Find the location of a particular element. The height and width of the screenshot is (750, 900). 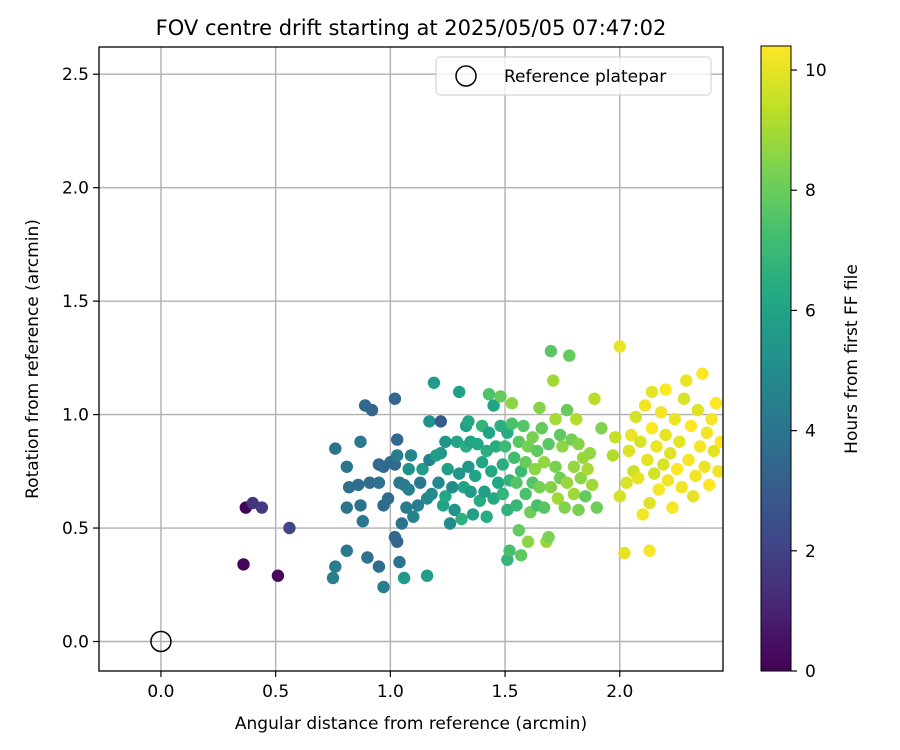

y-tick-label: 2.5 is located at coordinates (75, 75).